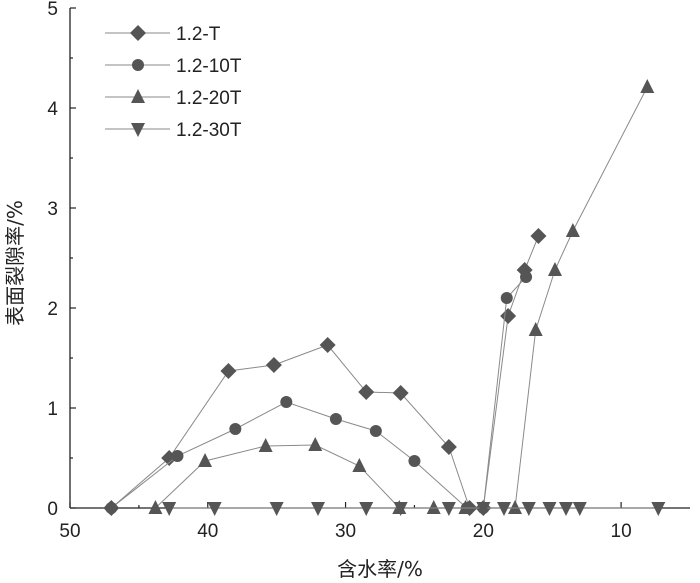 The image size is (700, 583). What do you see at coordinates (380, 569) in the screenshot?
I see `x-axis-title: 含水率/%` at bounding box center [380, 569].